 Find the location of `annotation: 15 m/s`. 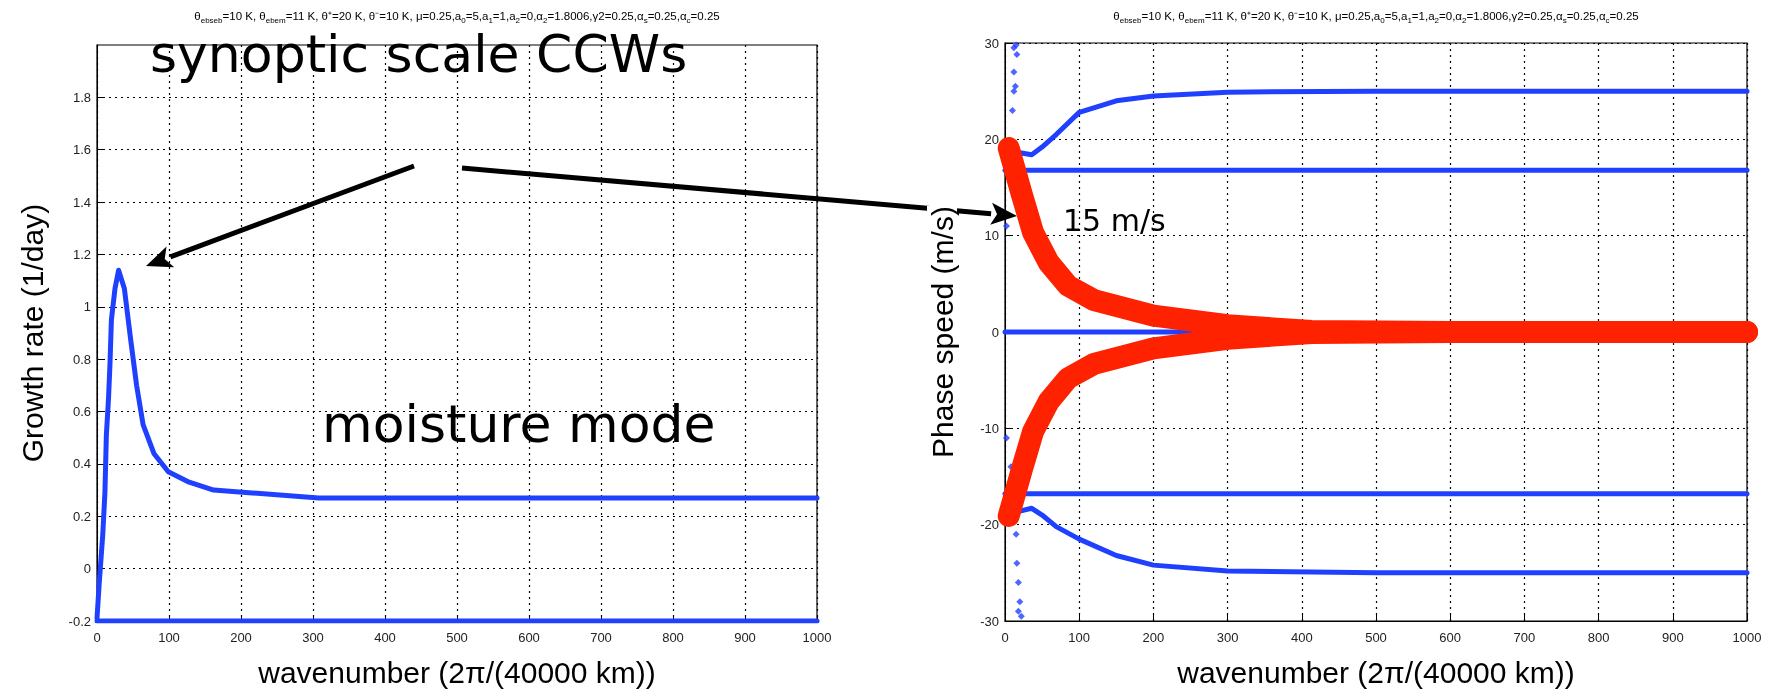

annotation: 15 m/s is located at coordinates (1114, 220).